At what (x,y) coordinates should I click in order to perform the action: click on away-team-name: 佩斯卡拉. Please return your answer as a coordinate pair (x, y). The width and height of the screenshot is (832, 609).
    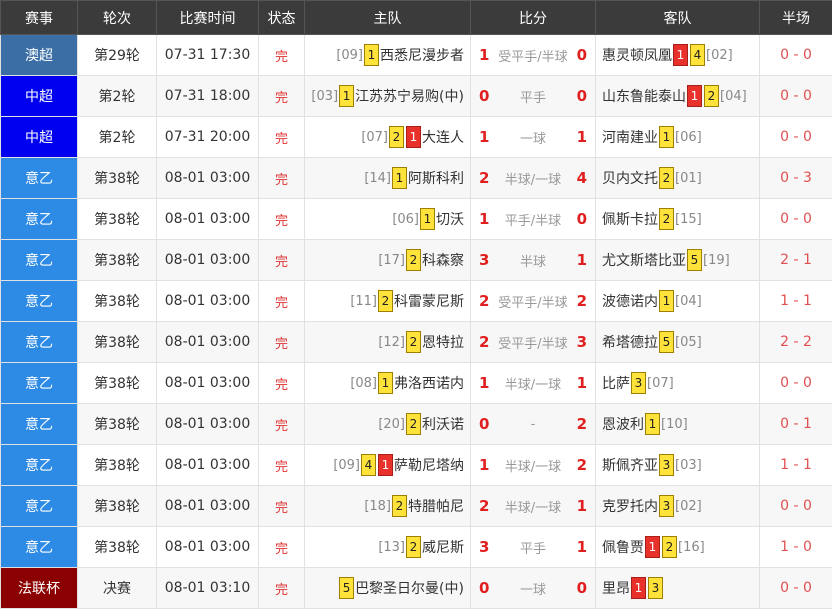
    Looking at the image, I should click on (630, 220).